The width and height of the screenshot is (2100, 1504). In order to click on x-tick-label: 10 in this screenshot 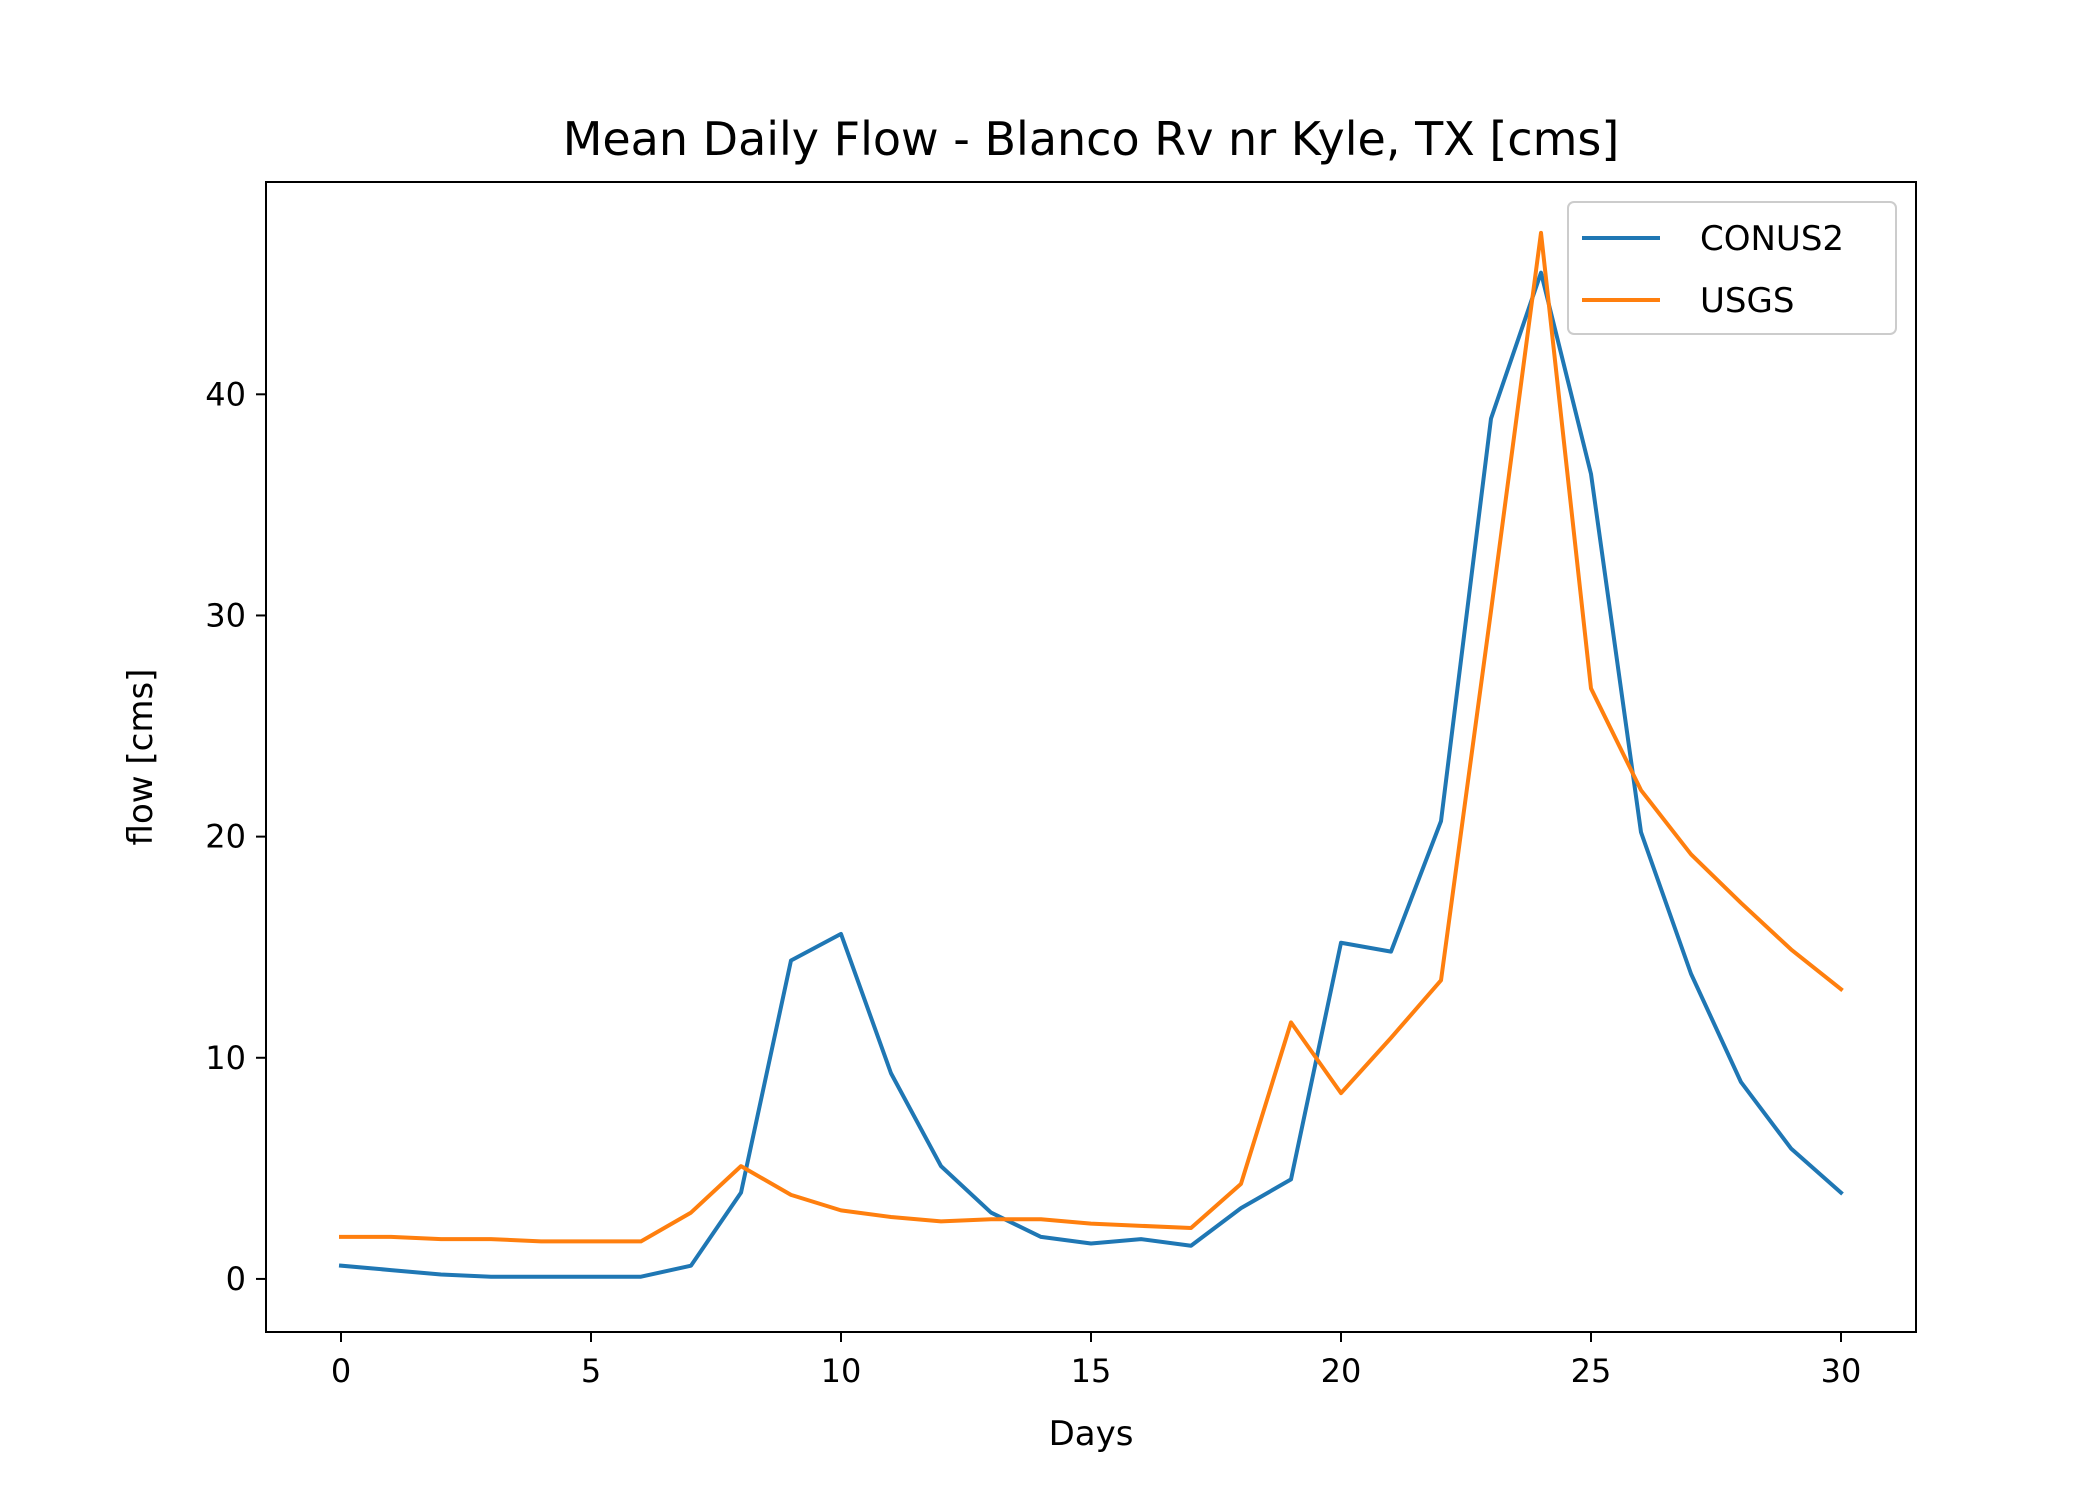, I will do `click(841, 1371)`.